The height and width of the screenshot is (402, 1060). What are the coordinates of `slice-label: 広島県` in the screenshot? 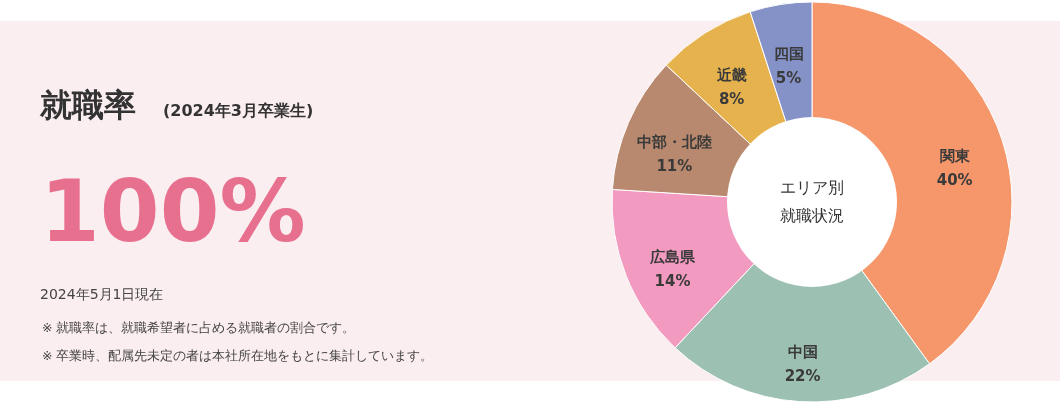 It's located at (673, 257).